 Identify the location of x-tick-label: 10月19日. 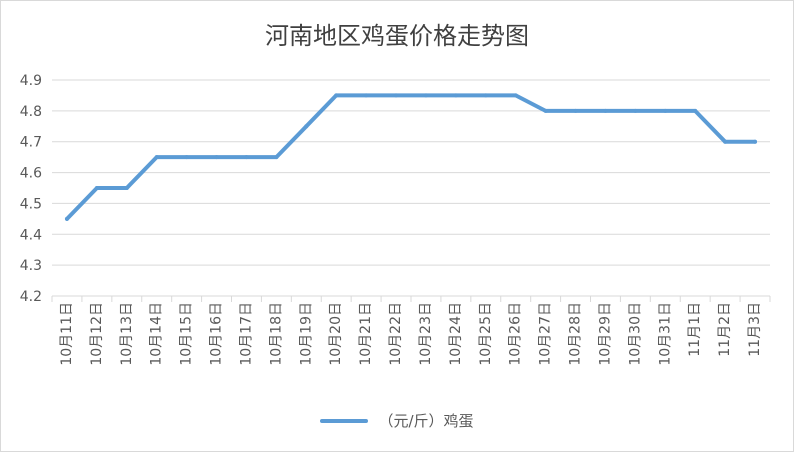
(306, 334).